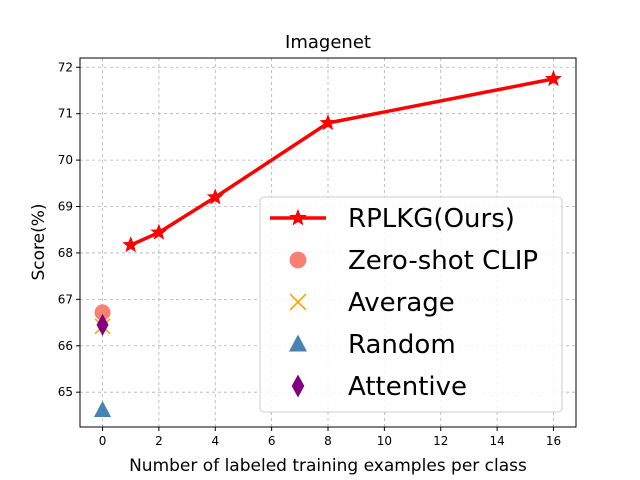 This screenshot has height=480, width=640. Describe the element at coordinates (65, 114) in the screenshot. I see `y-tick-label: 71` at that location.